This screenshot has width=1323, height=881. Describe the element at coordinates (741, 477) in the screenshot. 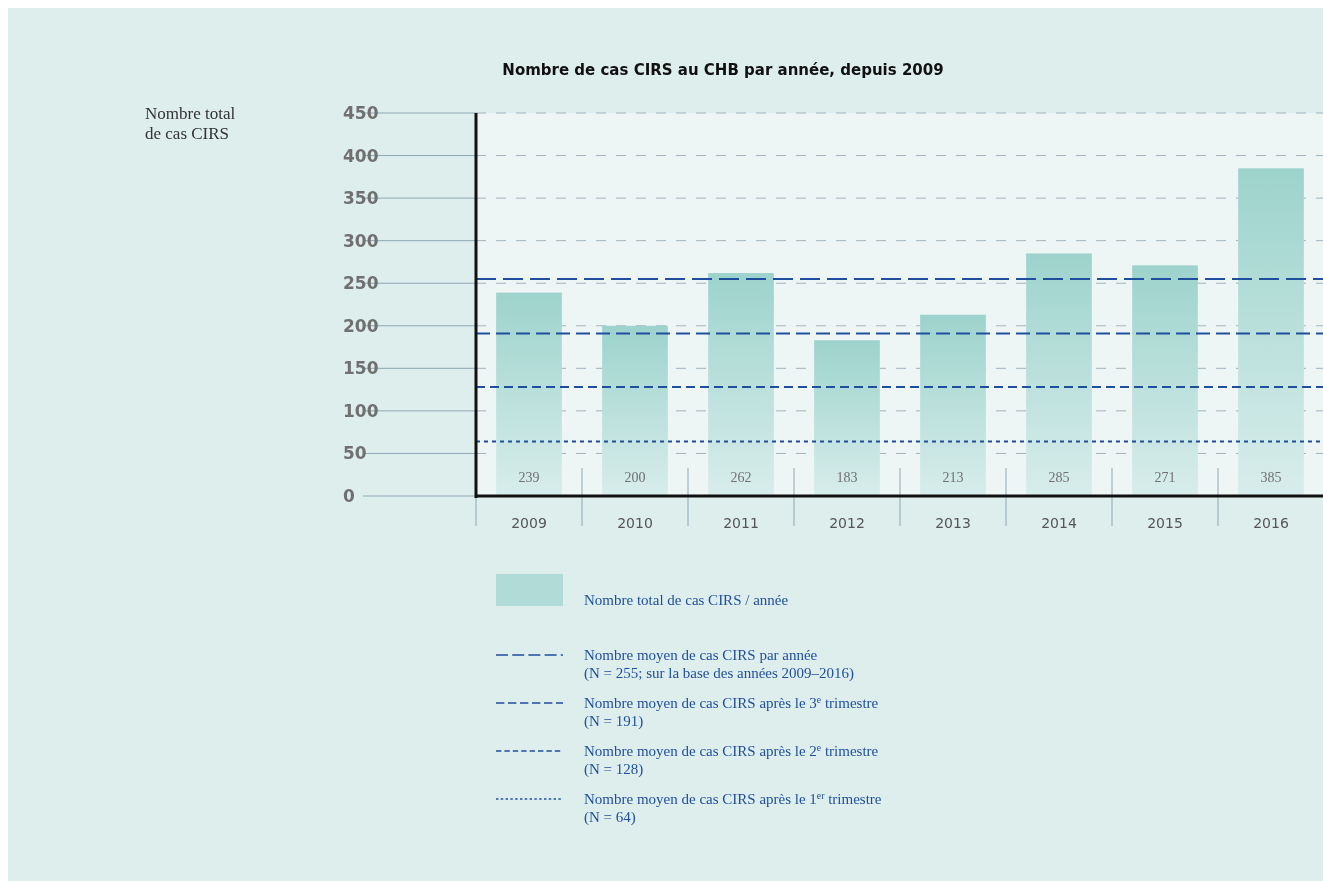

I see `data-label: 262` at that location.